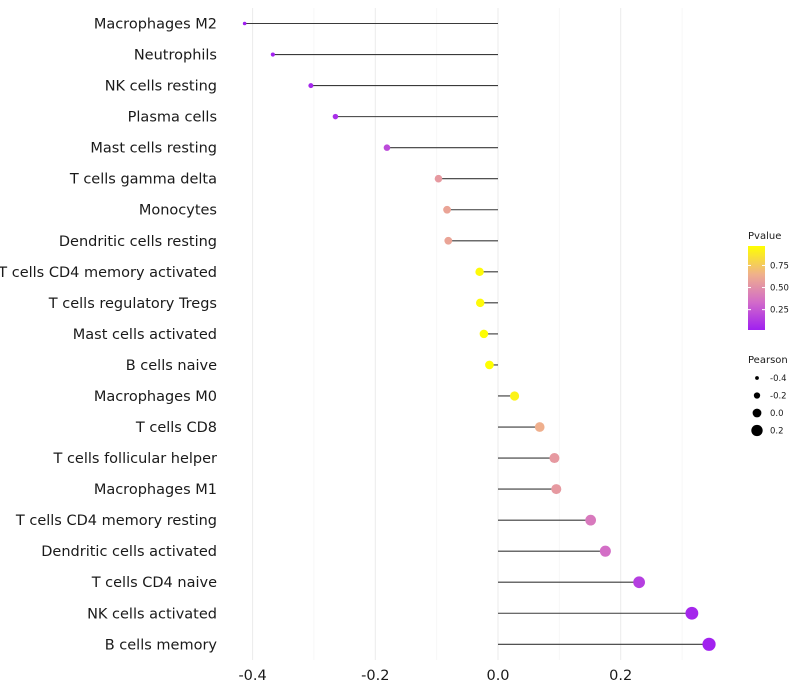 The width and height of the screenshot is (800, 700). I want to click on pearson-legend-label: 0.0, so click(777, 414).